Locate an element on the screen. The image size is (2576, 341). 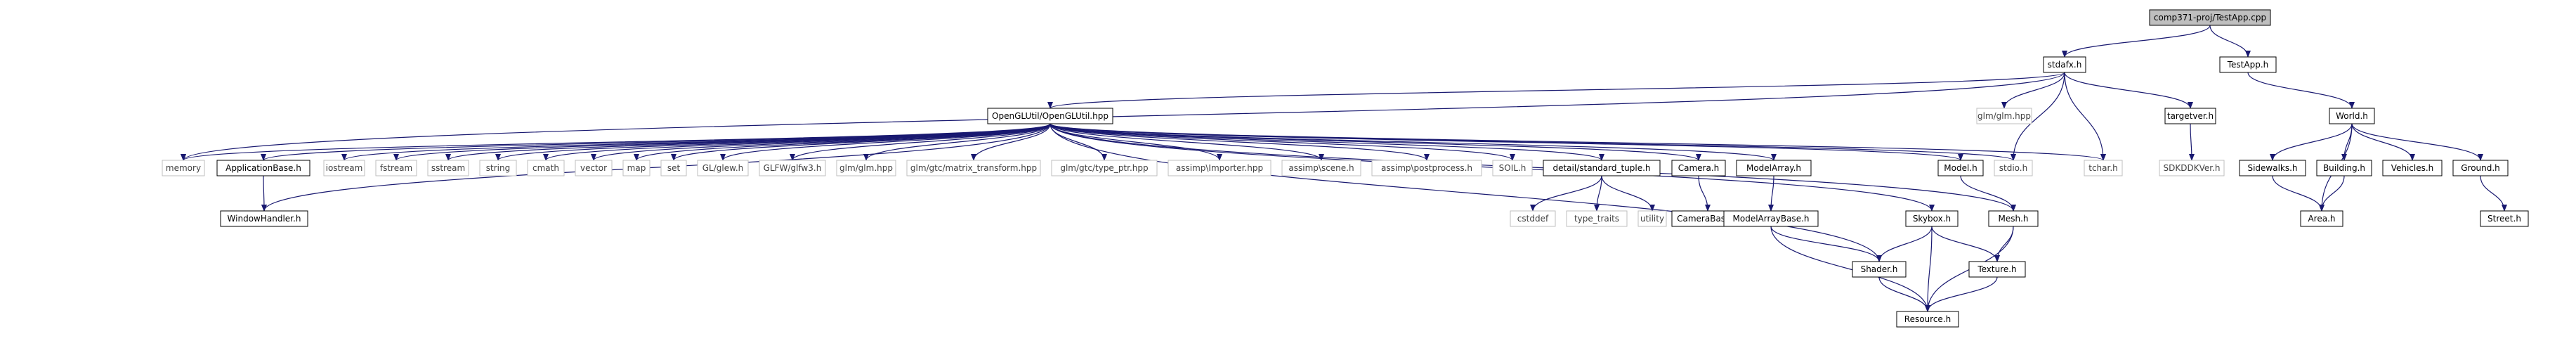
node-label: fstream is located at coordinates (396, 168).